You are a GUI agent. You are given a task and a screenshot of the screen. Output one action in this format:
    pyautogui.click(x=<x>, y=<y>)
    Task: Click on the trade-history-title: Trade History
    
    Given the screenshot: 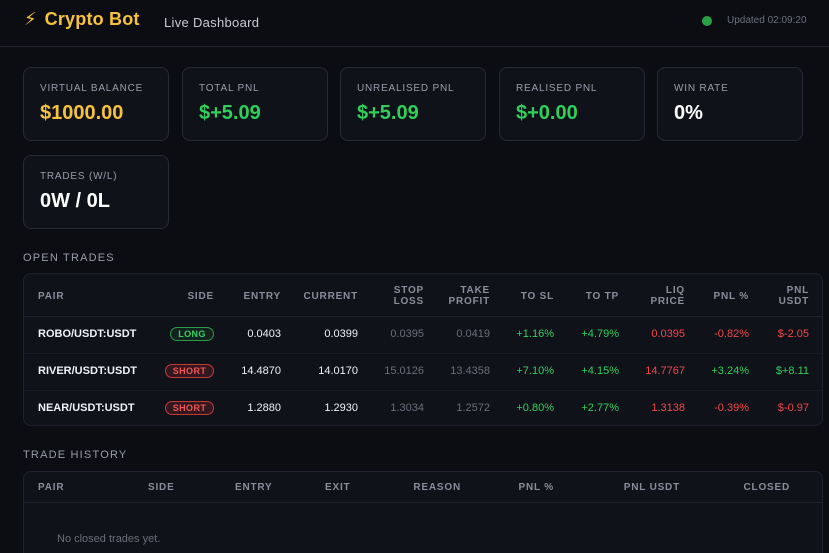 What is the action you would take?
    pyautogui.click(x=75, y=455)
    